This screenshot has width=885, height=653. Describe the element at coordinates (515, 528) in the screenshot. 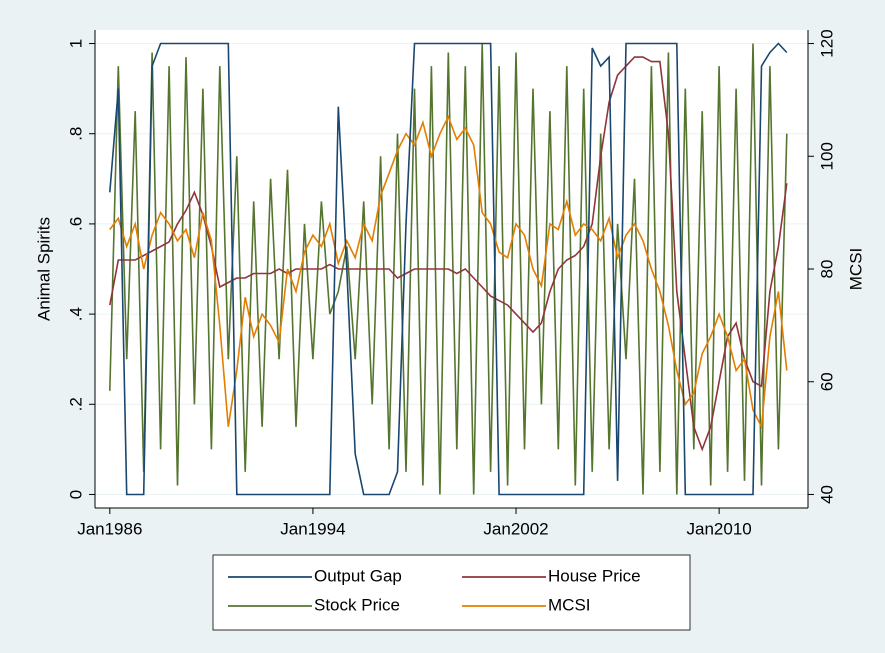

I see `x-tick-label: Jan2002` at that location.